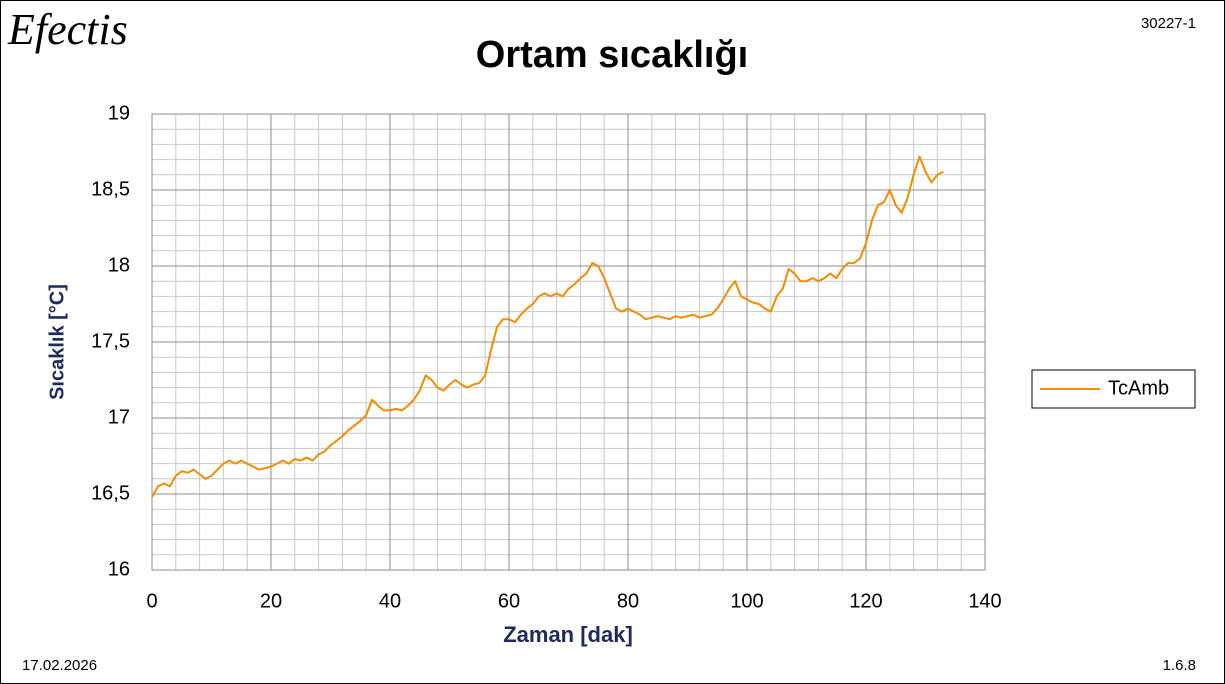 Image resolution: width=1225 pixels, height=684 pixels. I want to click on date: 17.02.2026, so click(59, 665).